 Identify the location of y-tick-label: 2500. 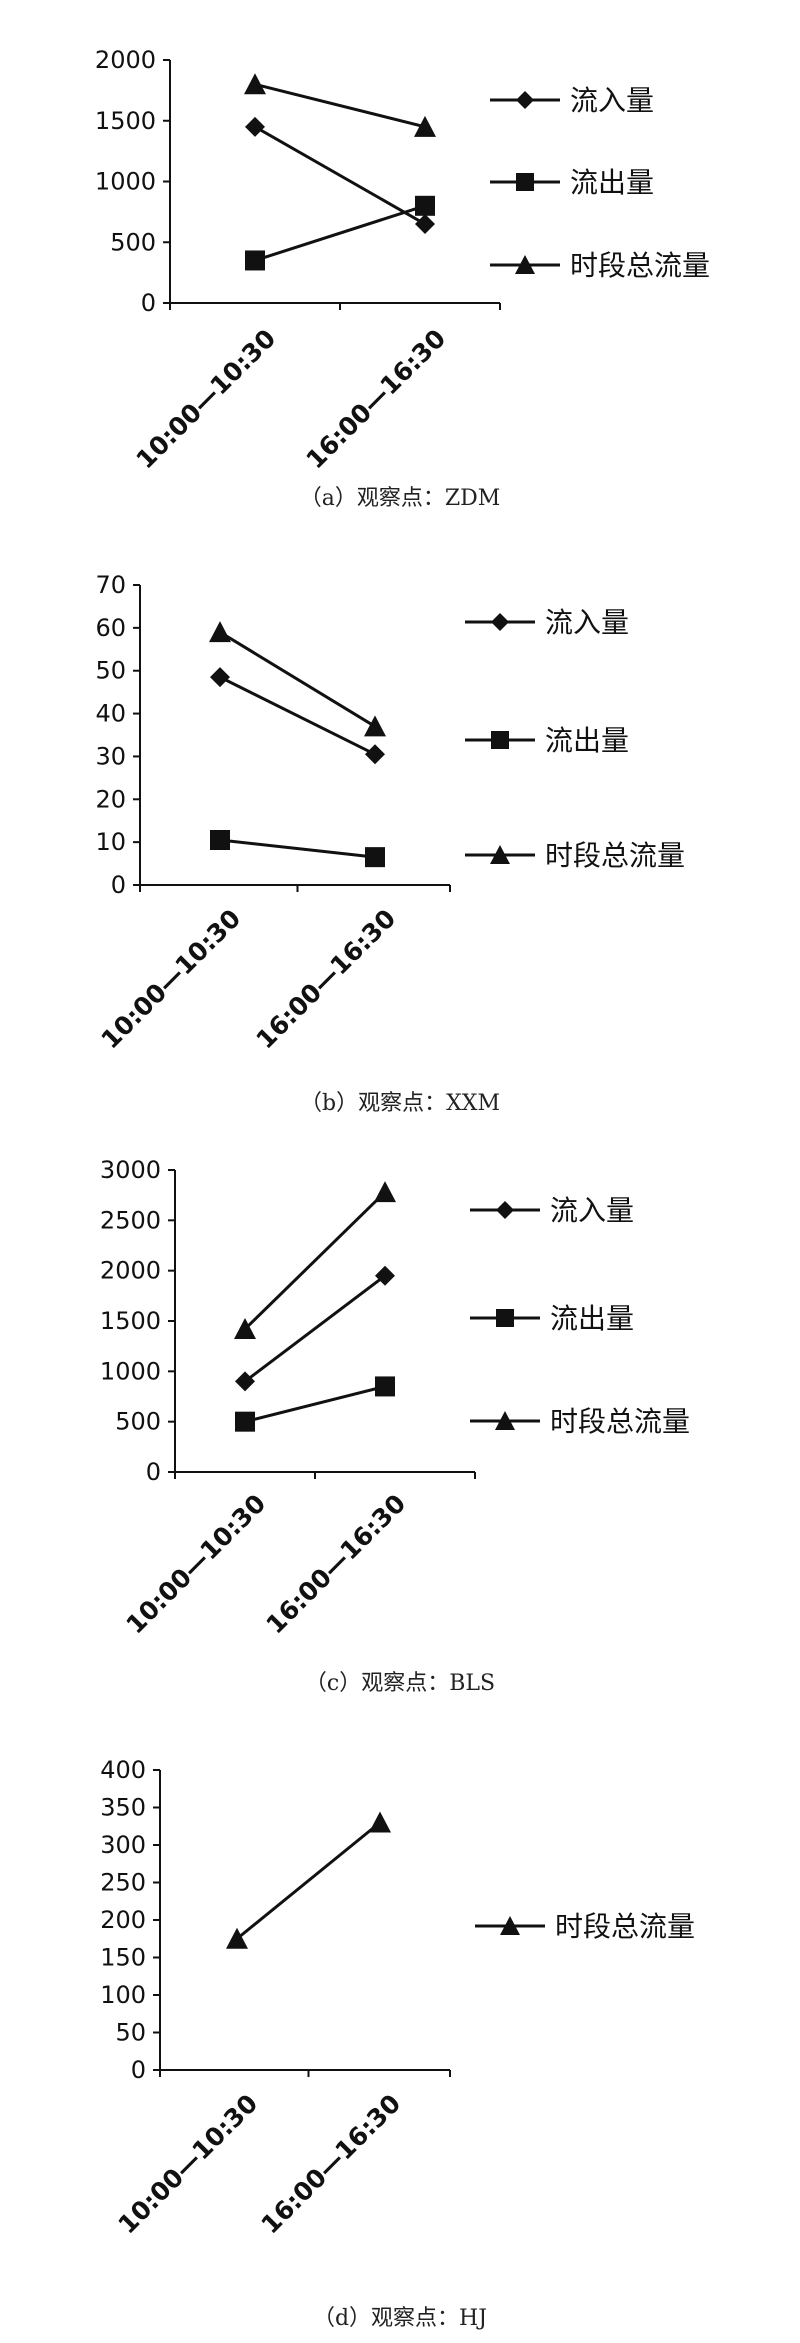
(130, 1220).